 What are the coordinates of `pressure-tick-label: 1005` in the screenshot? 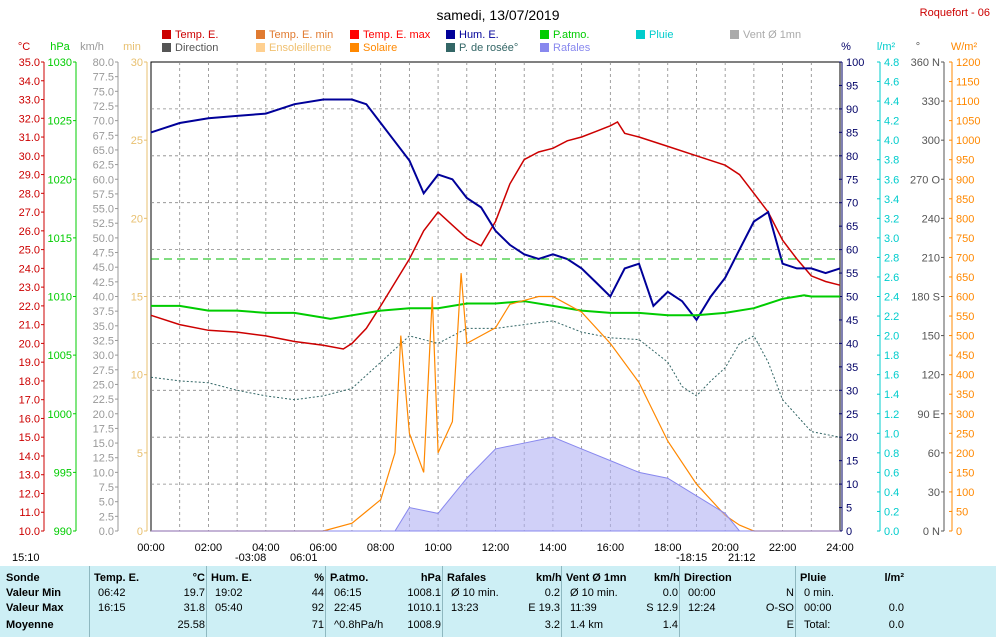 It's located at (60, 356).